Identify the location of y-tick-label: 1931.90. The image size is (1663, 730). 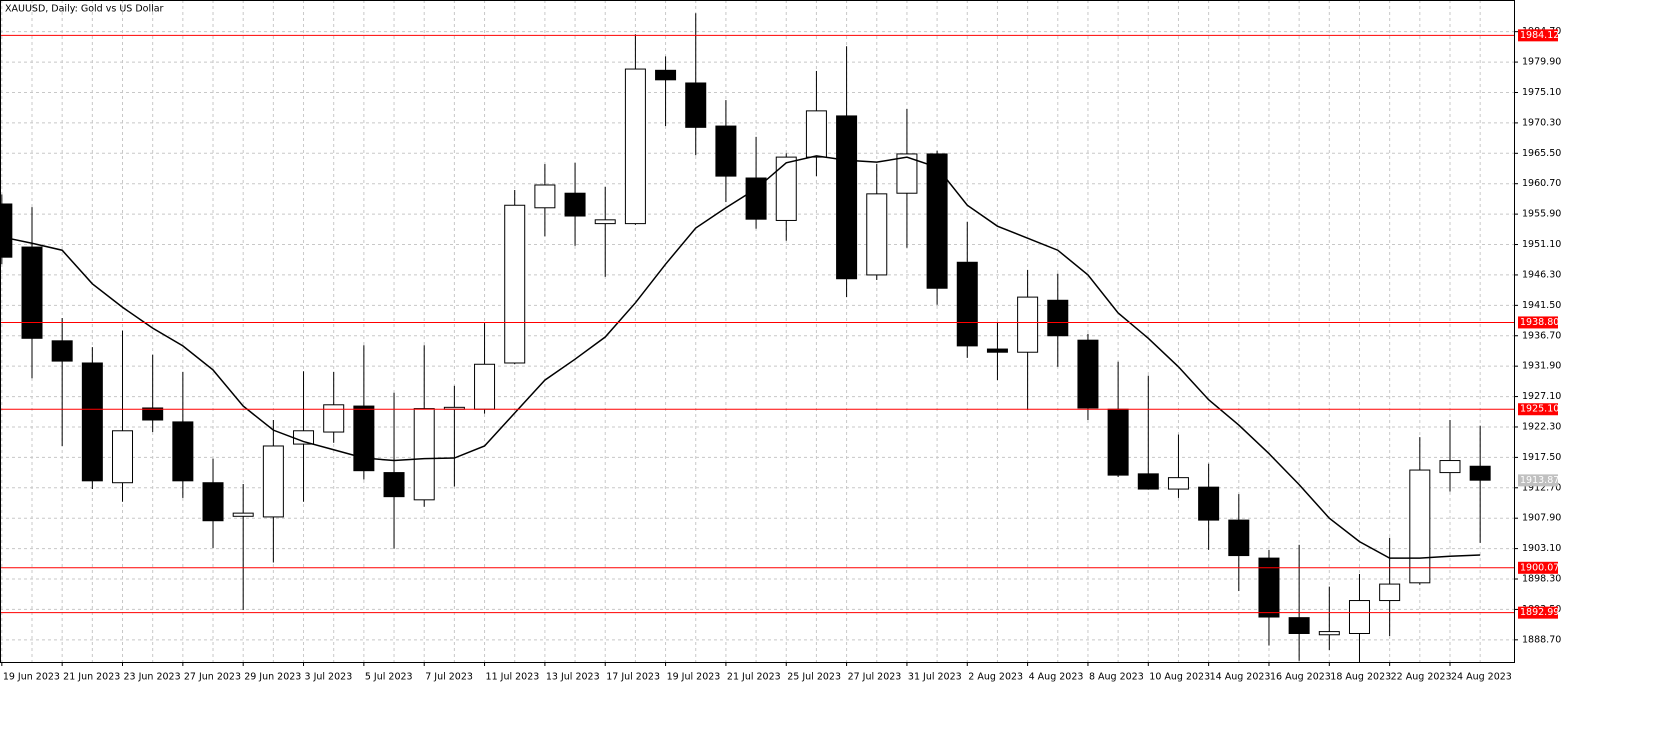
(1541, 366).